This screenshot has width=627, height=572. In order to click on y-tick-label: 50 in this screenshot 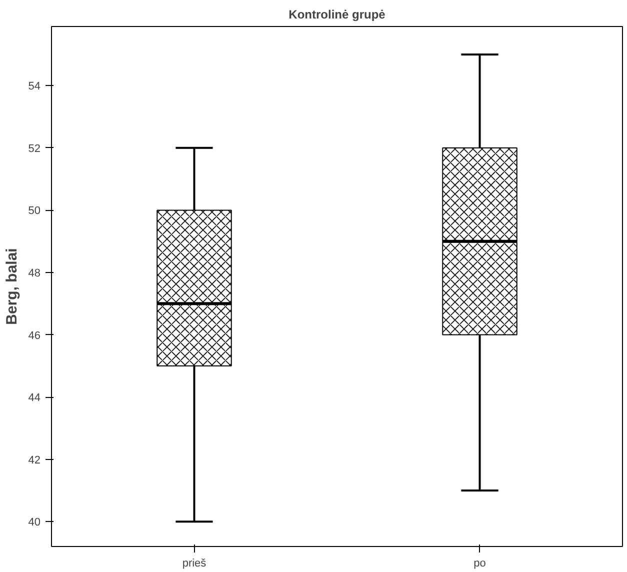, I will do `click(34, 211)`.